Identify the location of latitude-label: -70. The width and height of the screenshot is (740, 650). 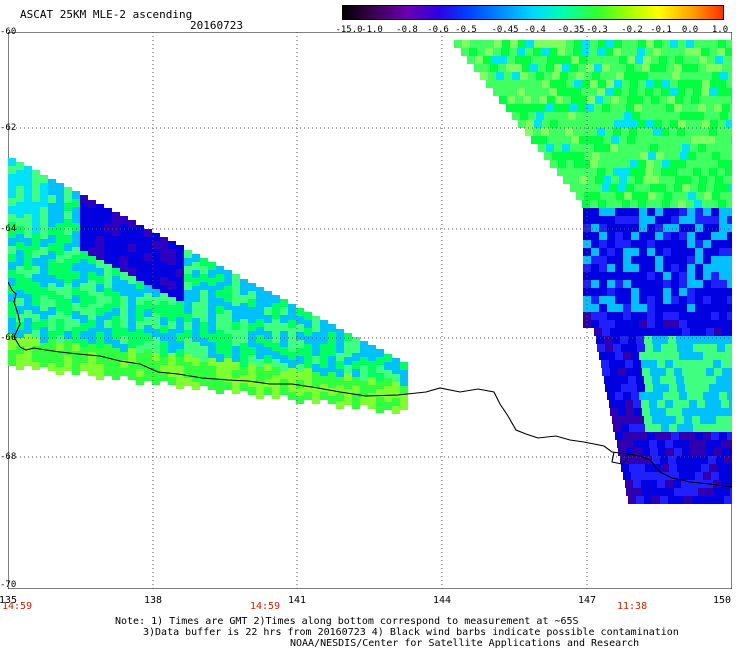
(8, 585).